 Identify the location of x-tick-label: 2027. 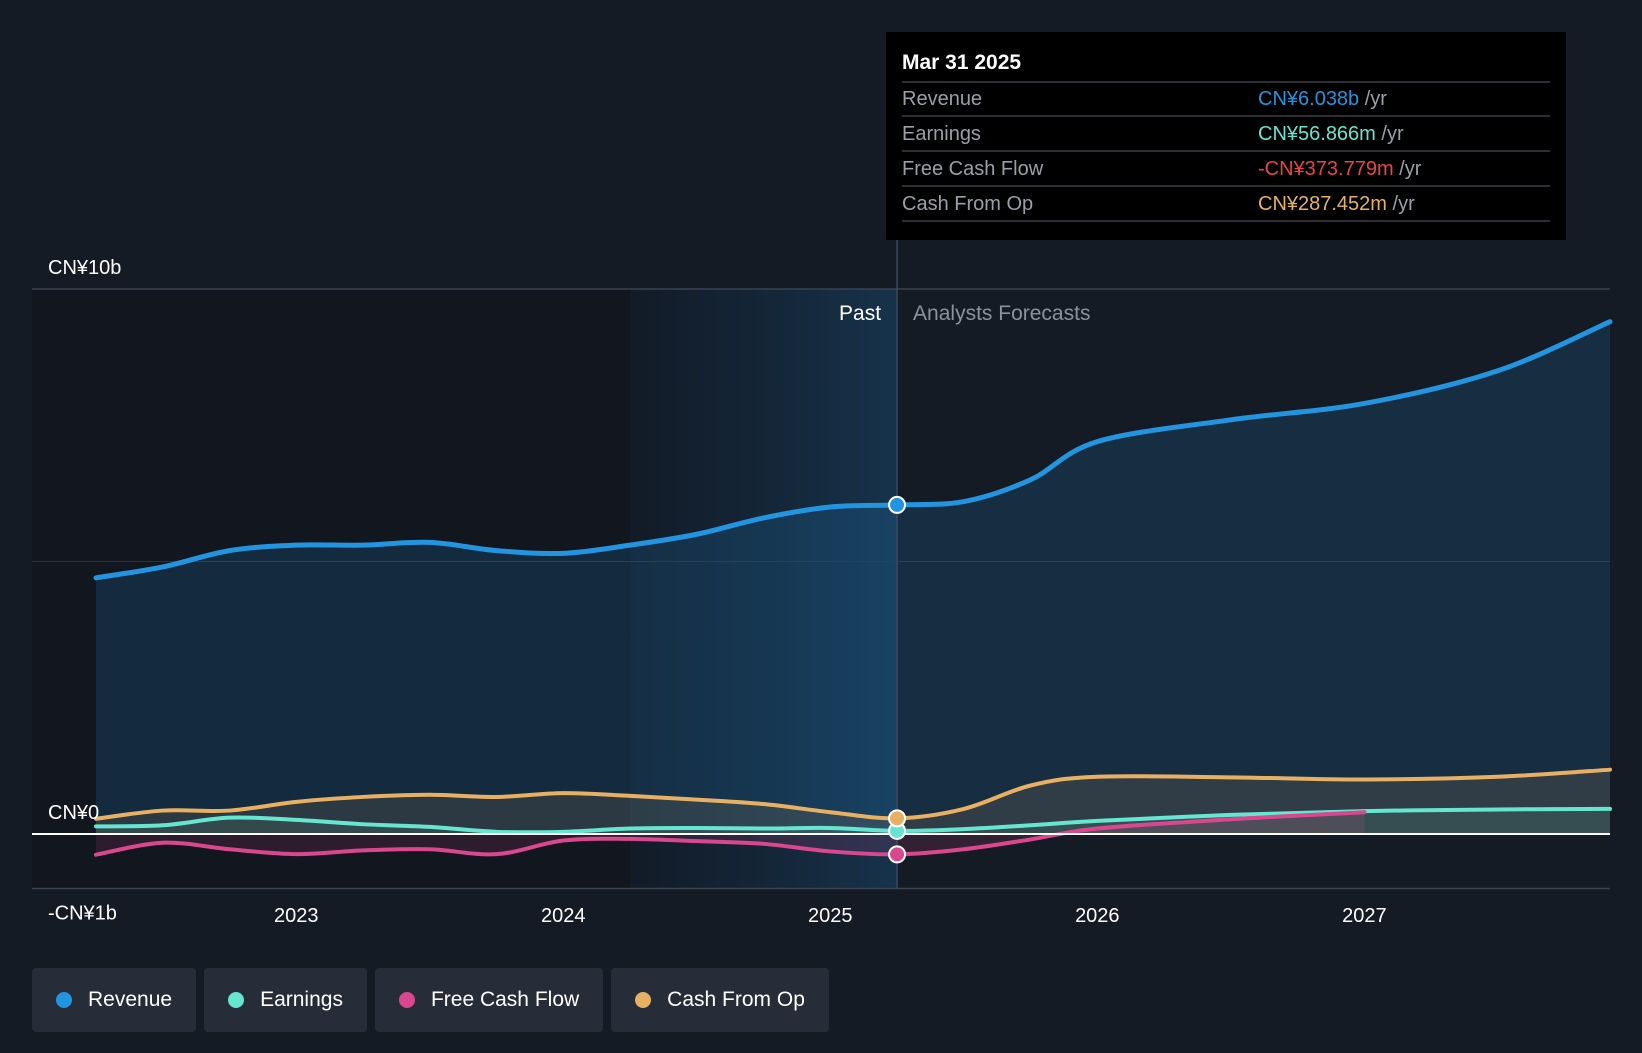
(1364, 916).